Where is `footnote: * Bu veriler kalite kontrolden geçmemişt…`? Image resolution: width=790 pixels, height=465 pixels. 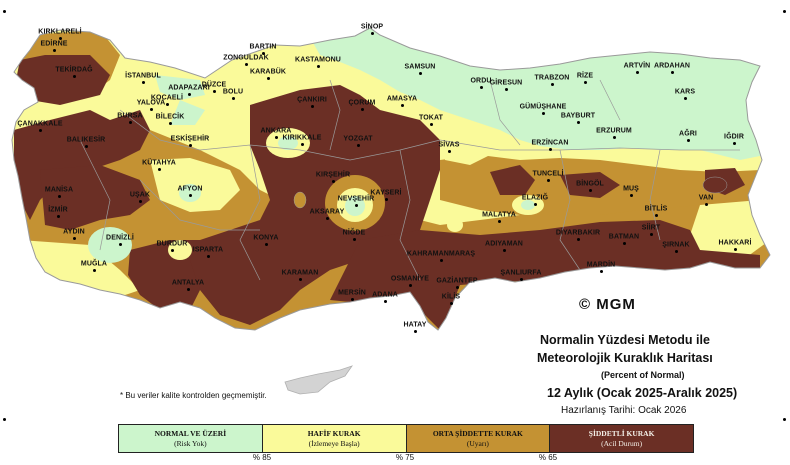
footnote: * Bu veriler kalite kontrolden geçmemişt… is located at coordinates (193, 395).